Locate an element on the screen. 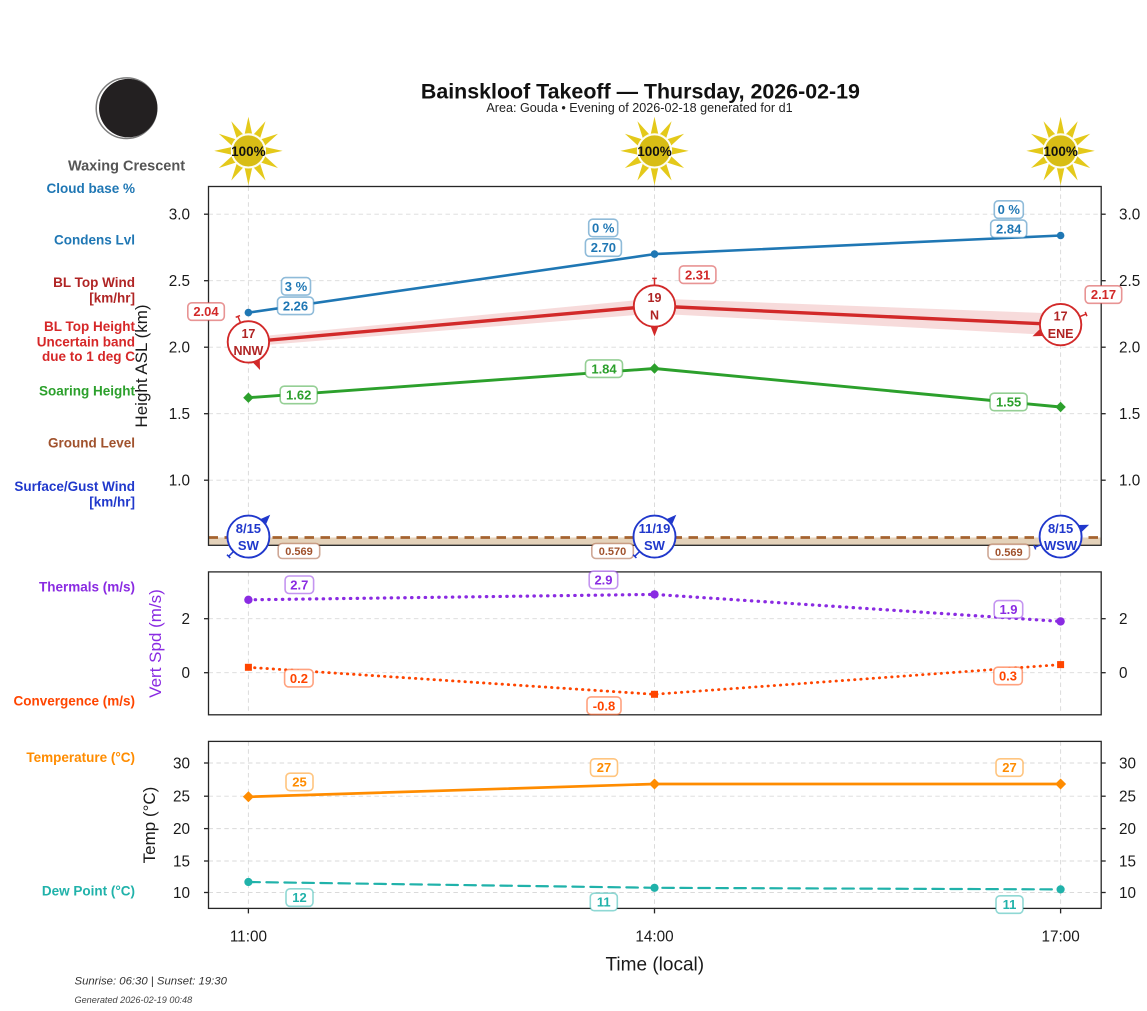  svg-text: 1.55 is located at coordinates (1008, 402).